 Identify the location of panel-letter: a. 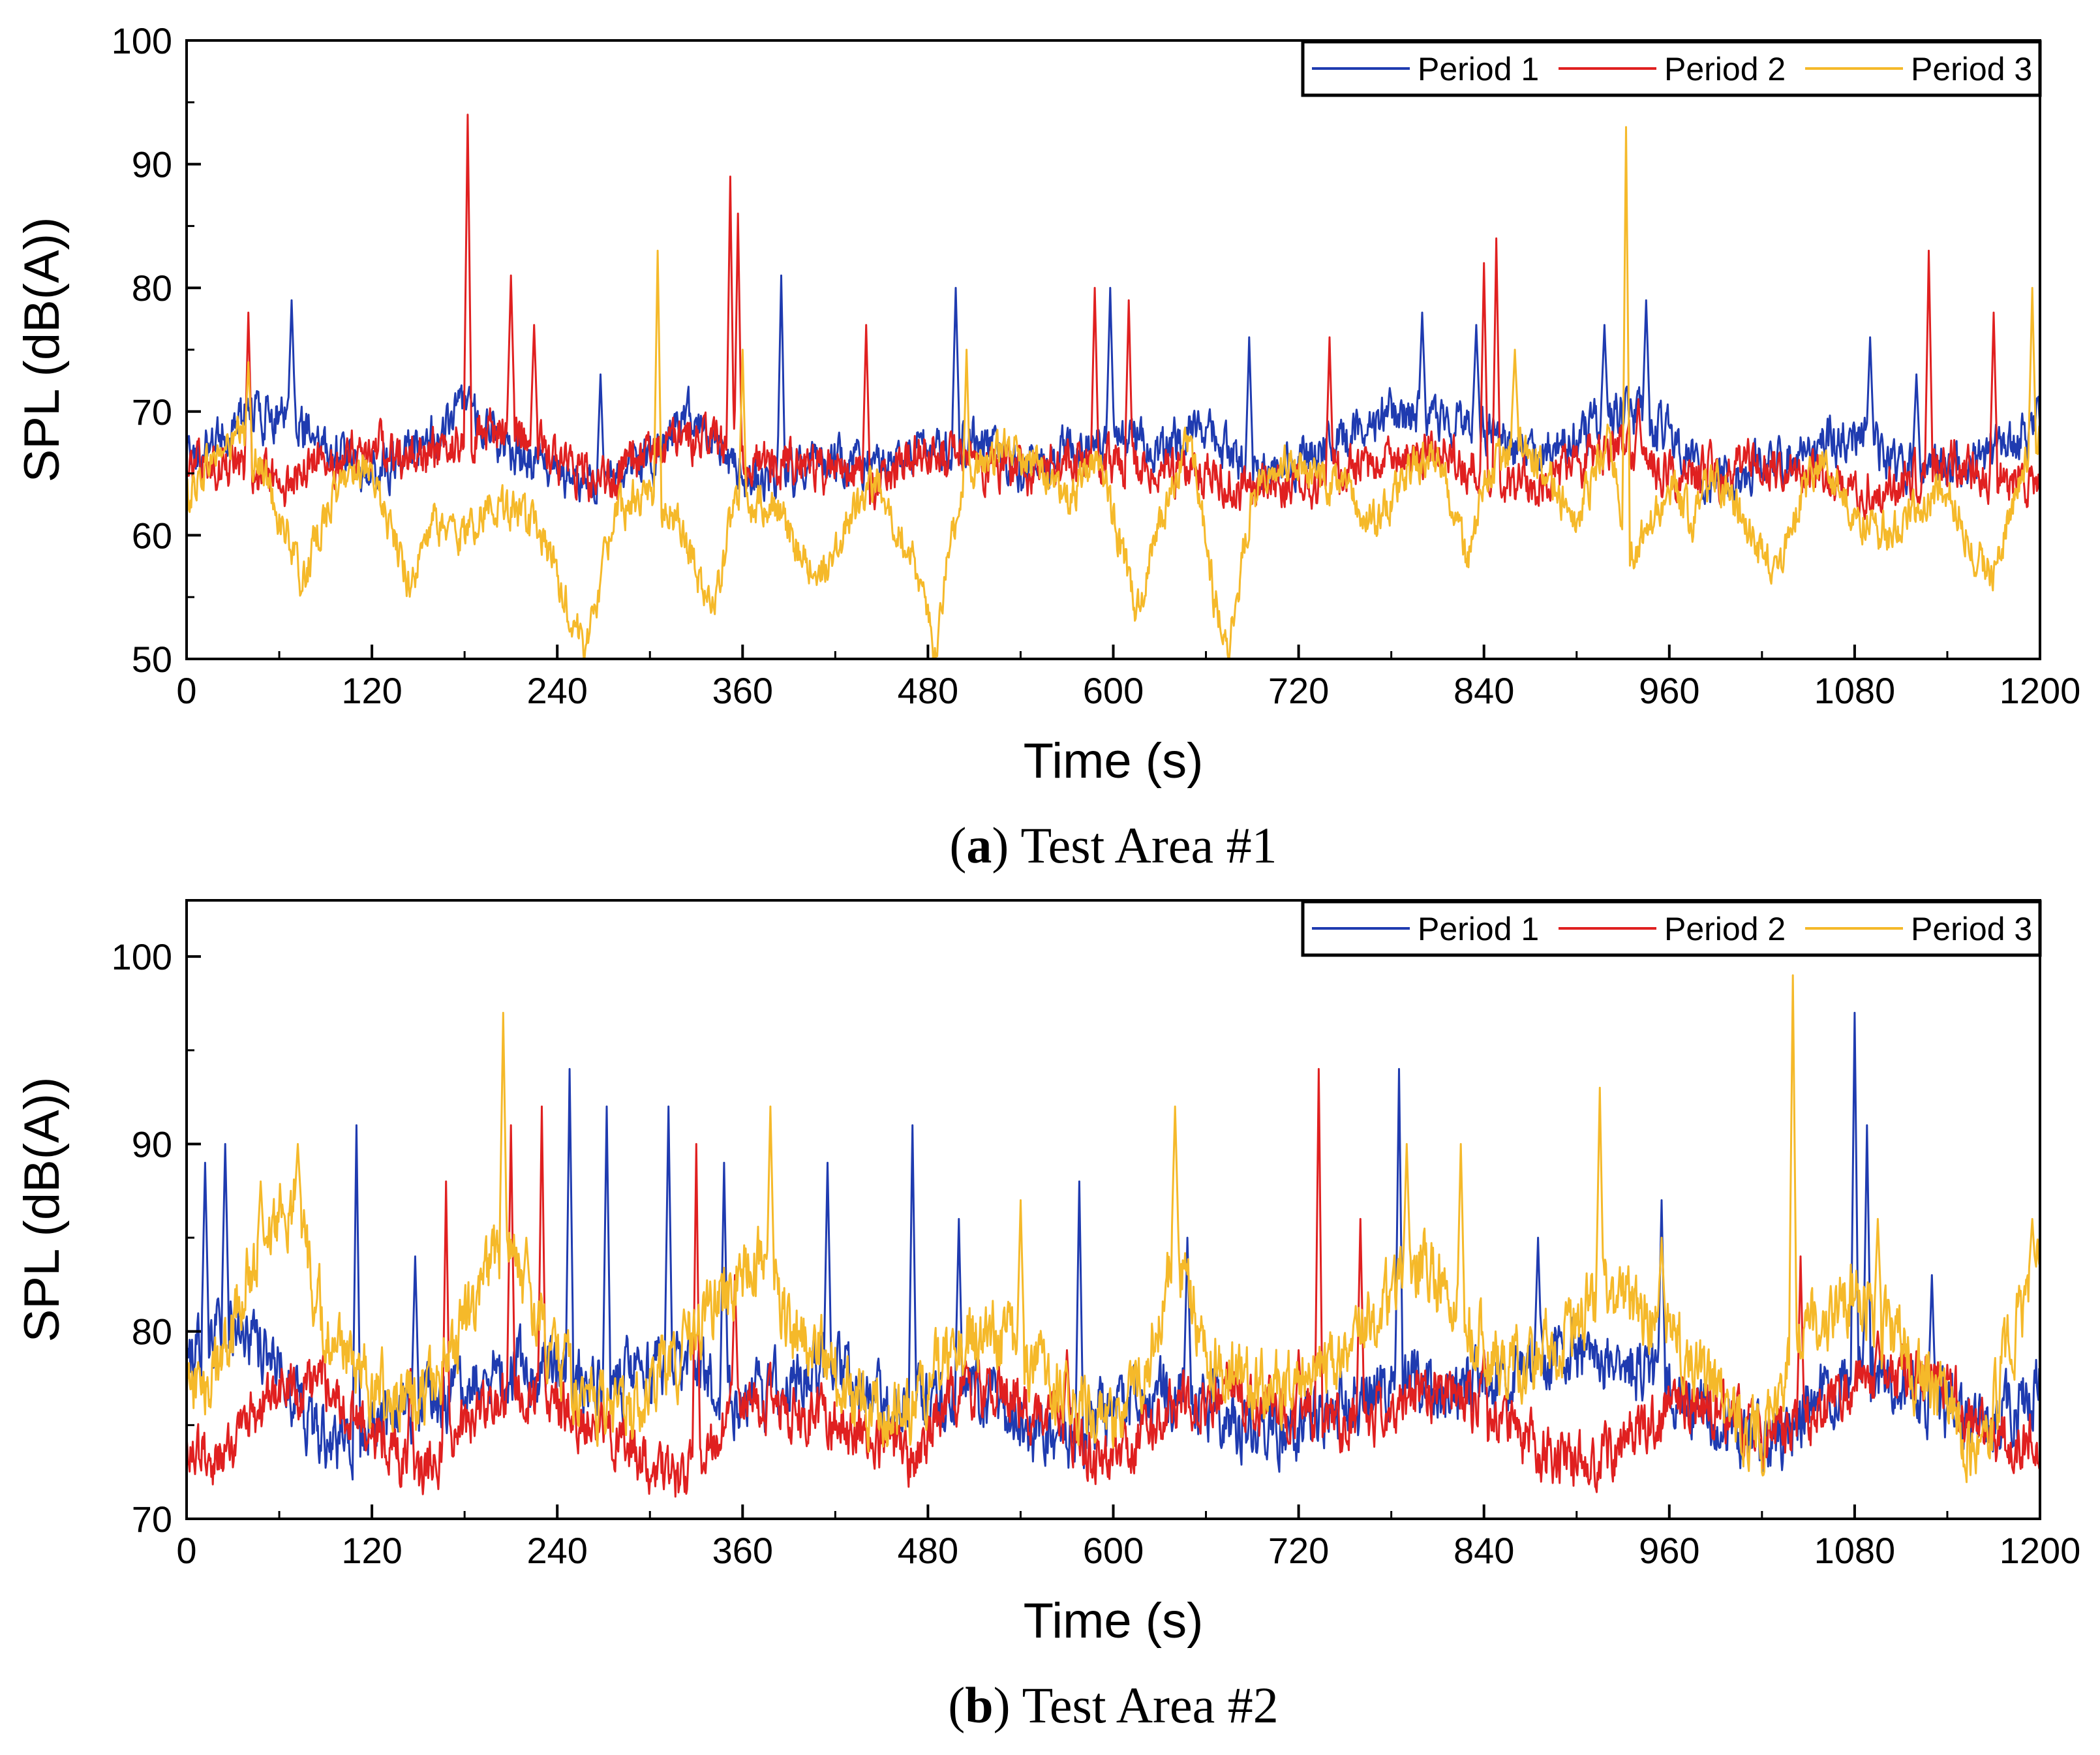
(979, 846).